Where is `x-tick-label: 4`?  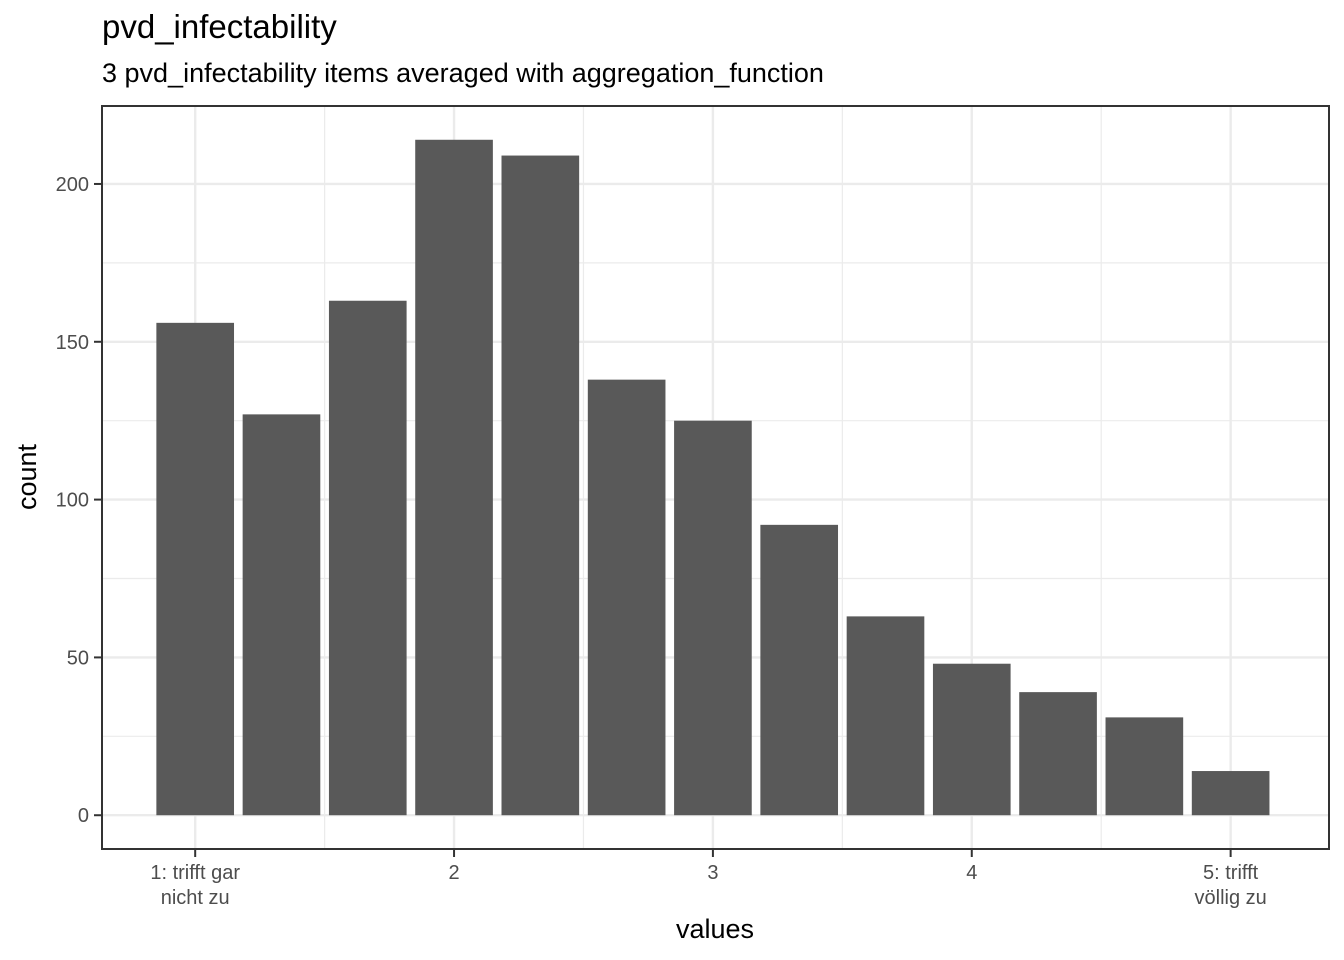
x-tick-label: 4 is located at coordinates (971, 873).